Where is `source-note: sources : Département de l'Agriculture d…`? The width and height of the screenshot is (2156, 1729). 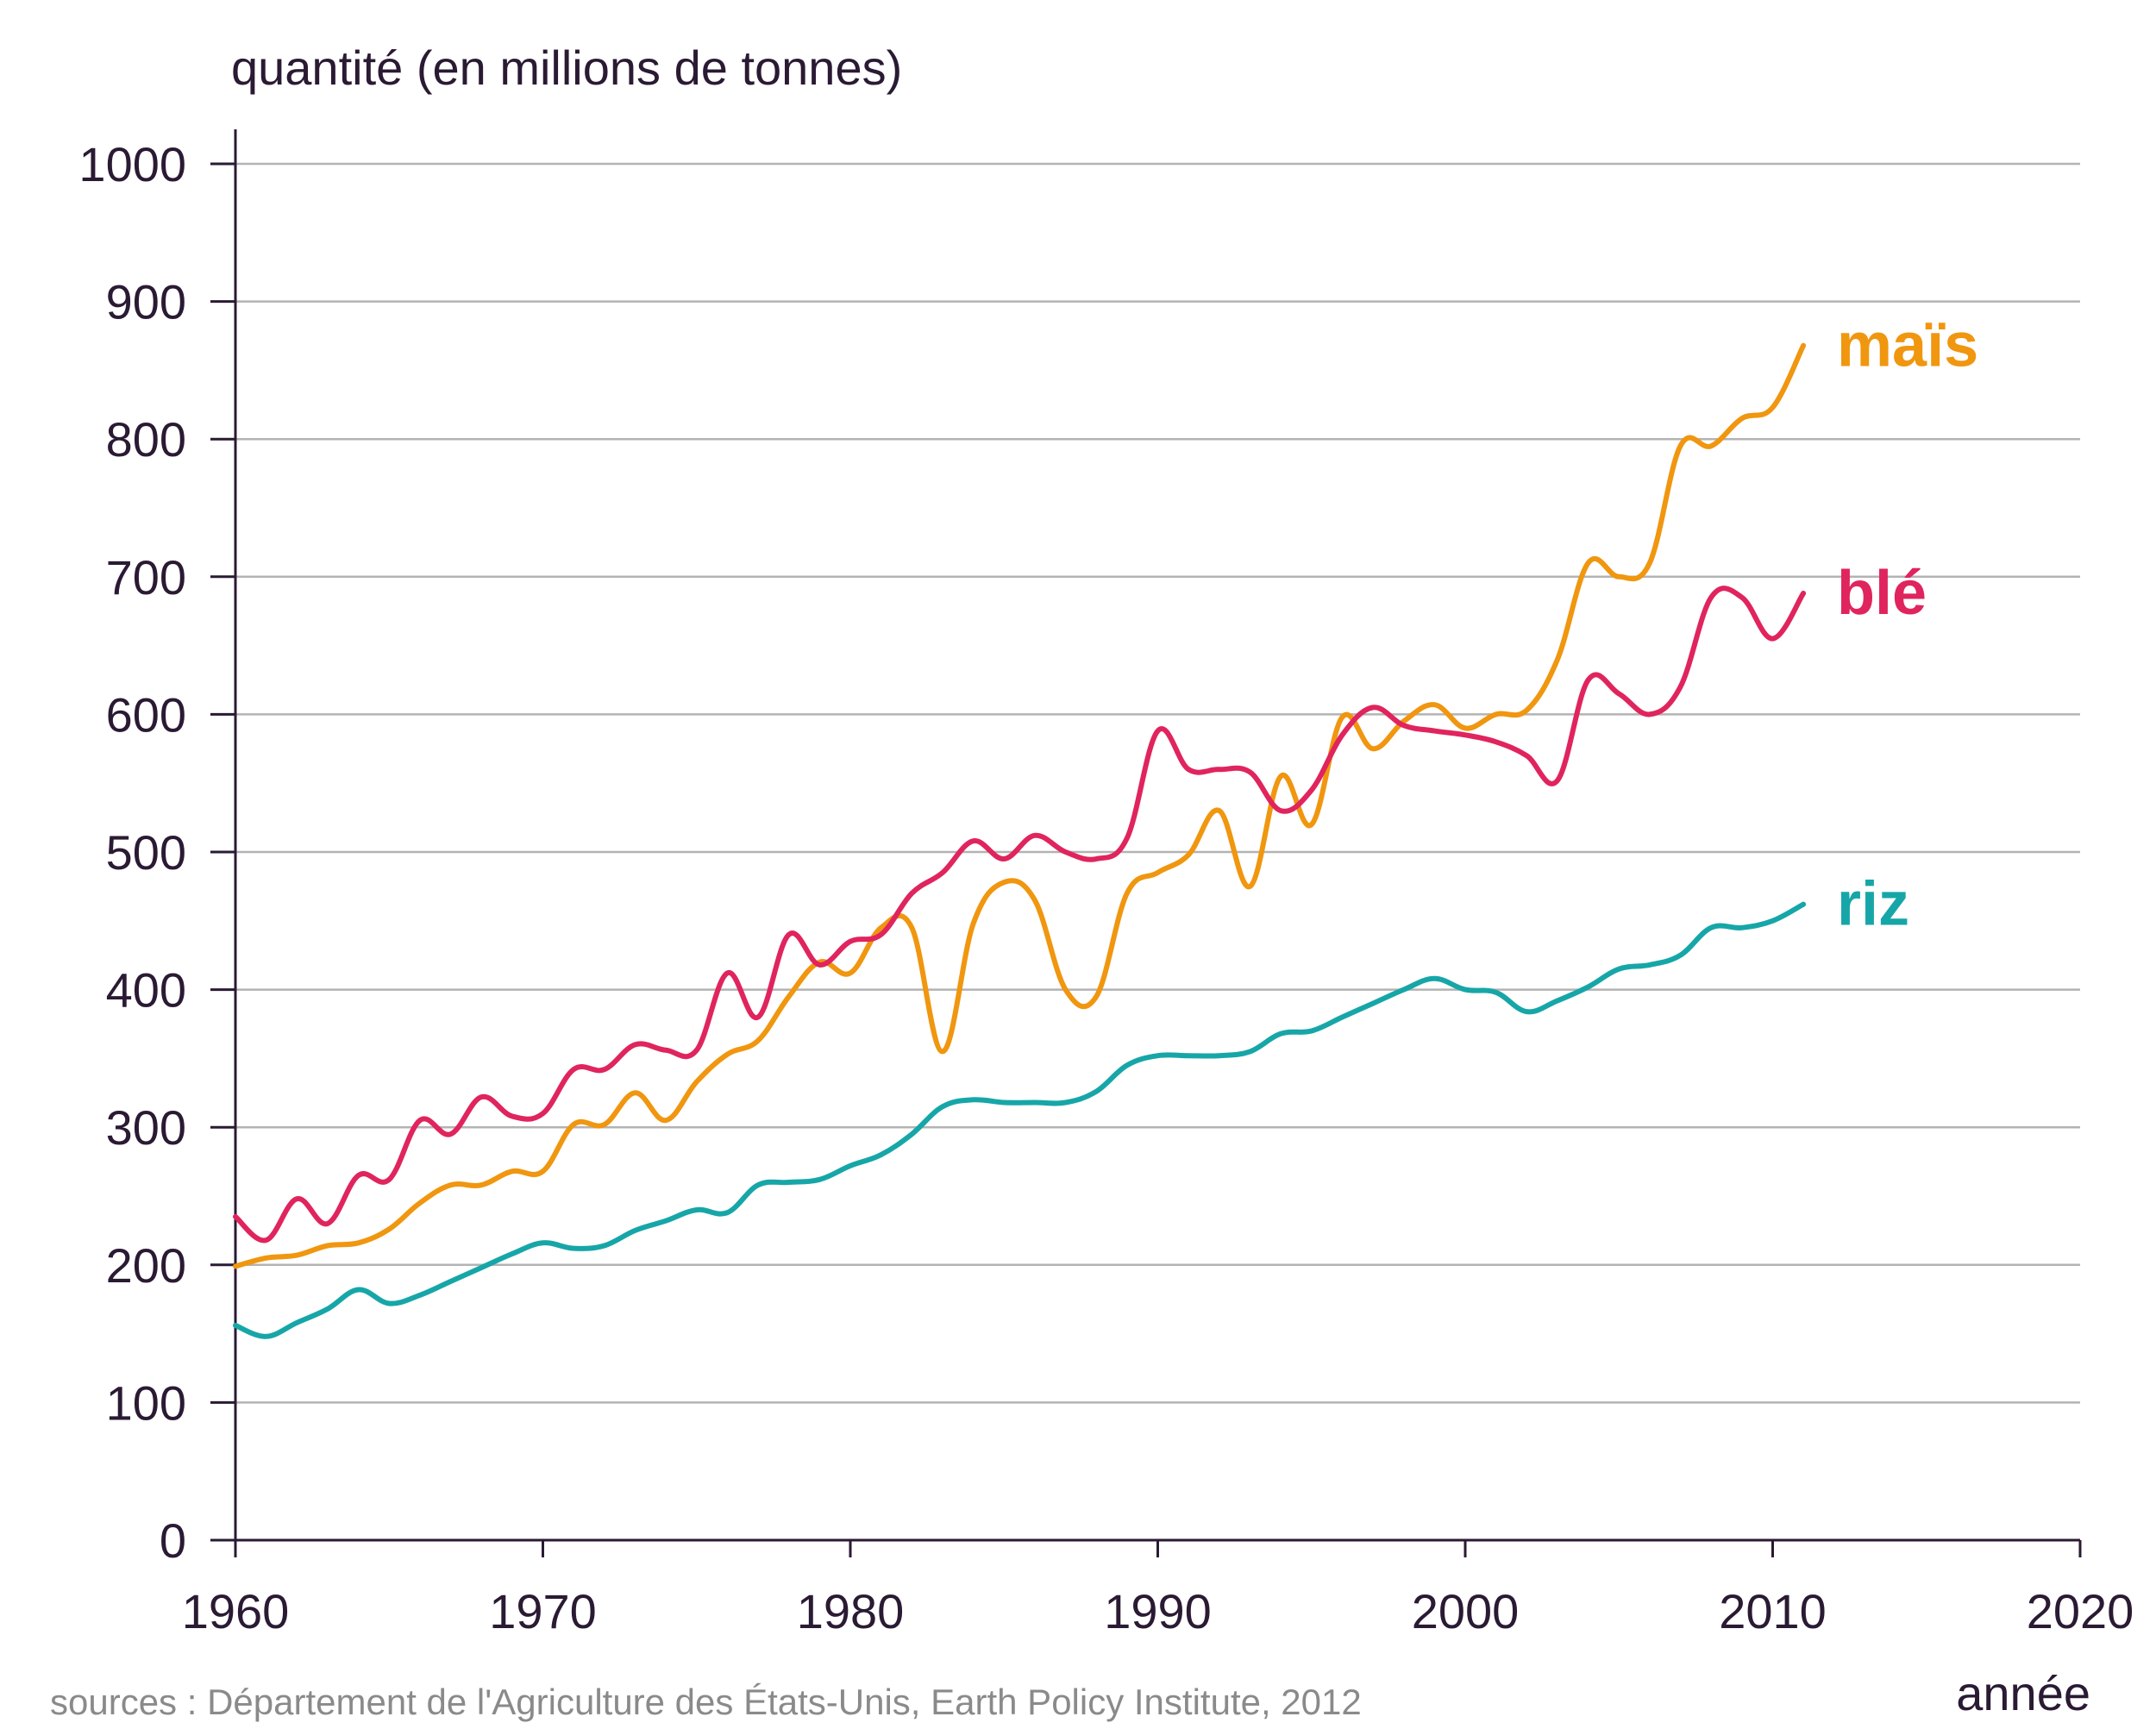
source-note: sources : Département de l'Agriculture d… is located at coordinates (706, 1702).